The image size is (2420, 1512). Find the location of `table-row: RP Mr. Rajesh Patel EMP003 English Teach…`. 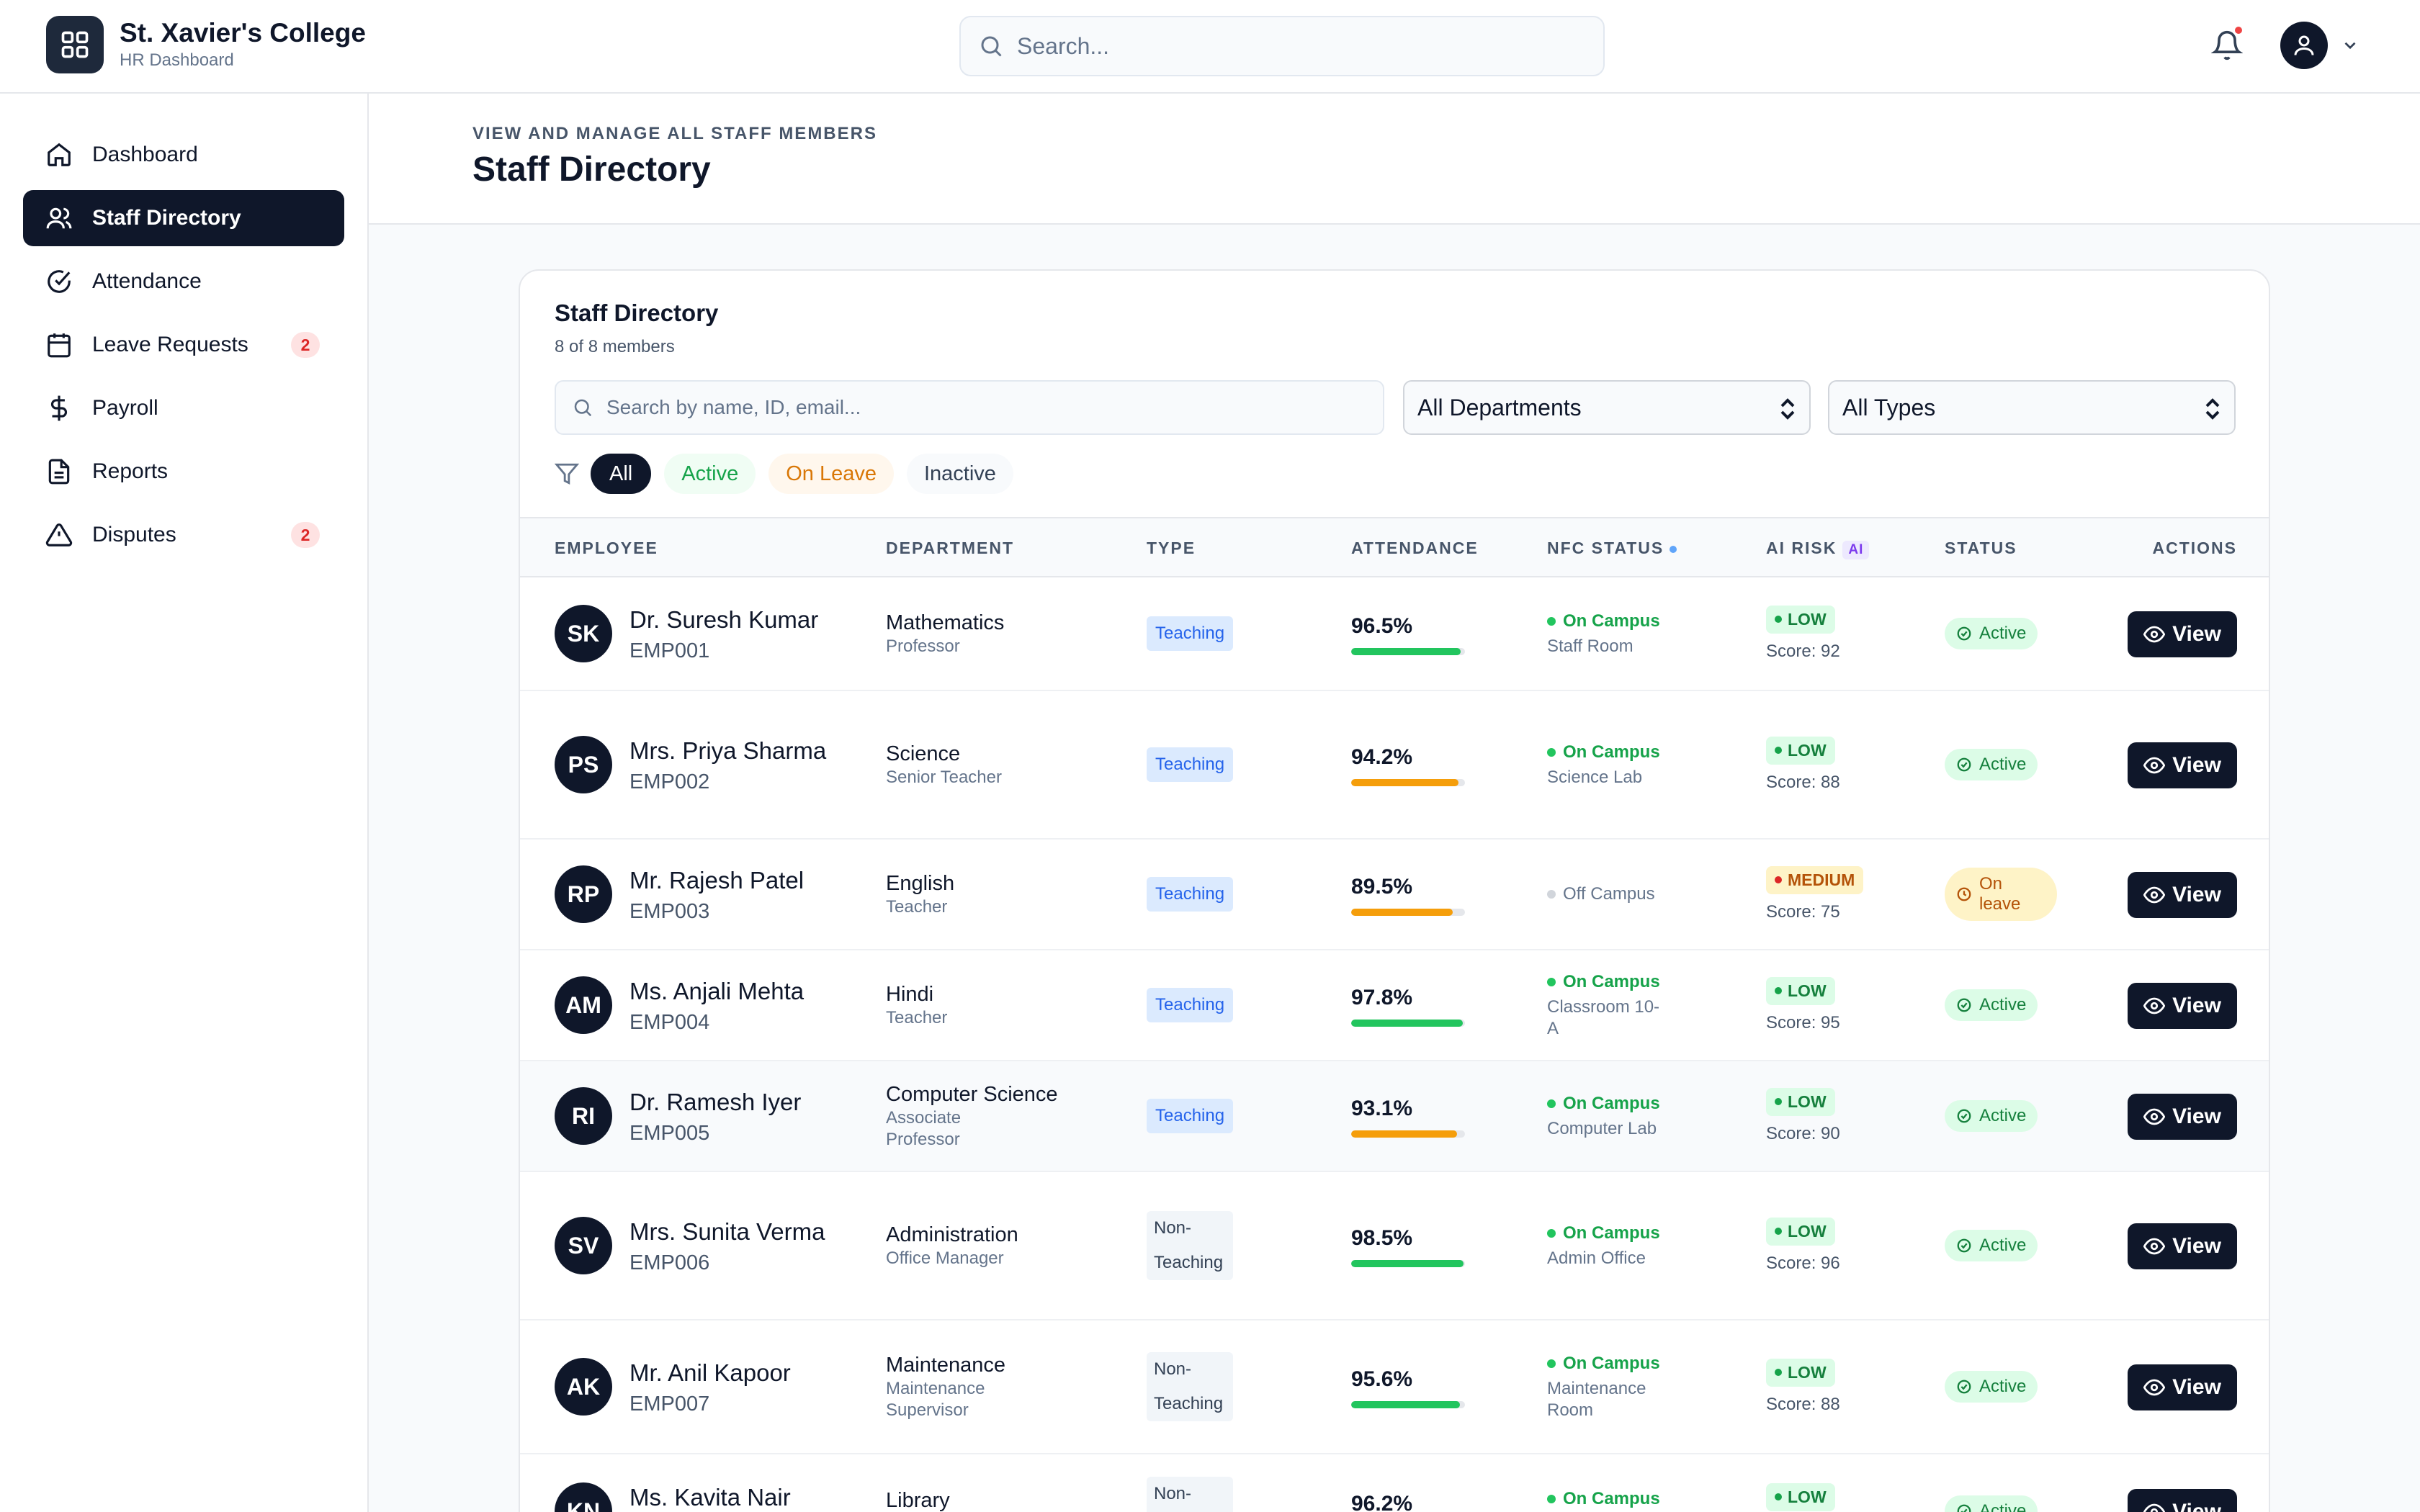

table-row: RP Mr. Rajesh Patel EMP003 English Teach… is located at coordinates (1394, 895).